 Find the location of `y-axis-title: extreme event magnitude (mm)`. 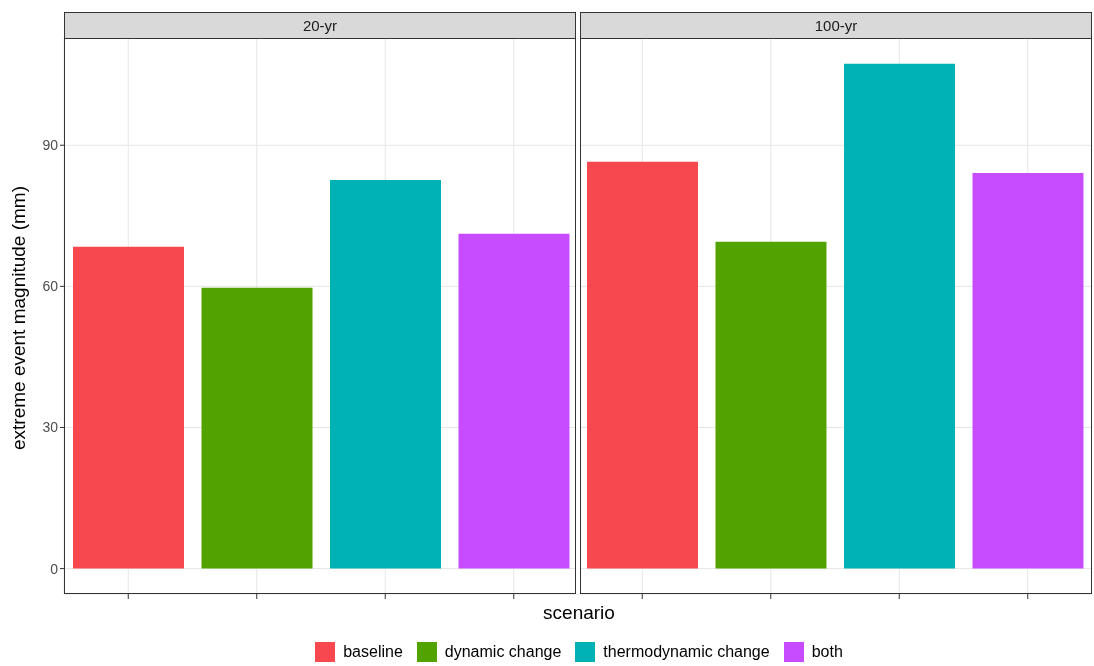

y-axis-title: extreme event magnitude (mm) is located at coordinates (19, 318).